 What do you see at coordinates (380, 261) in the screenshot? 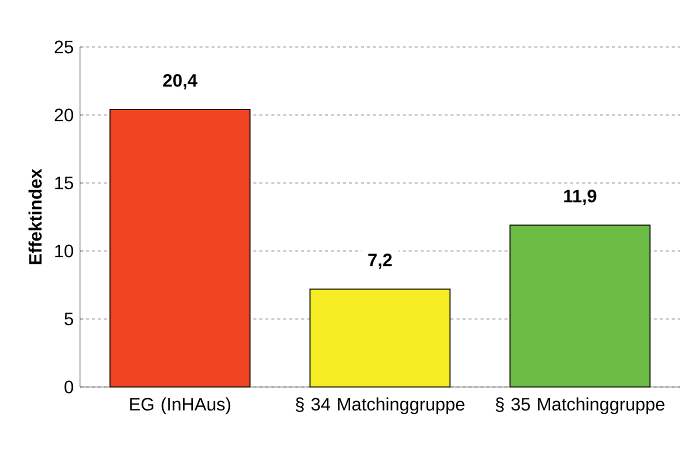
I see `data-label: 7,2` at bounding box center [380, 261].